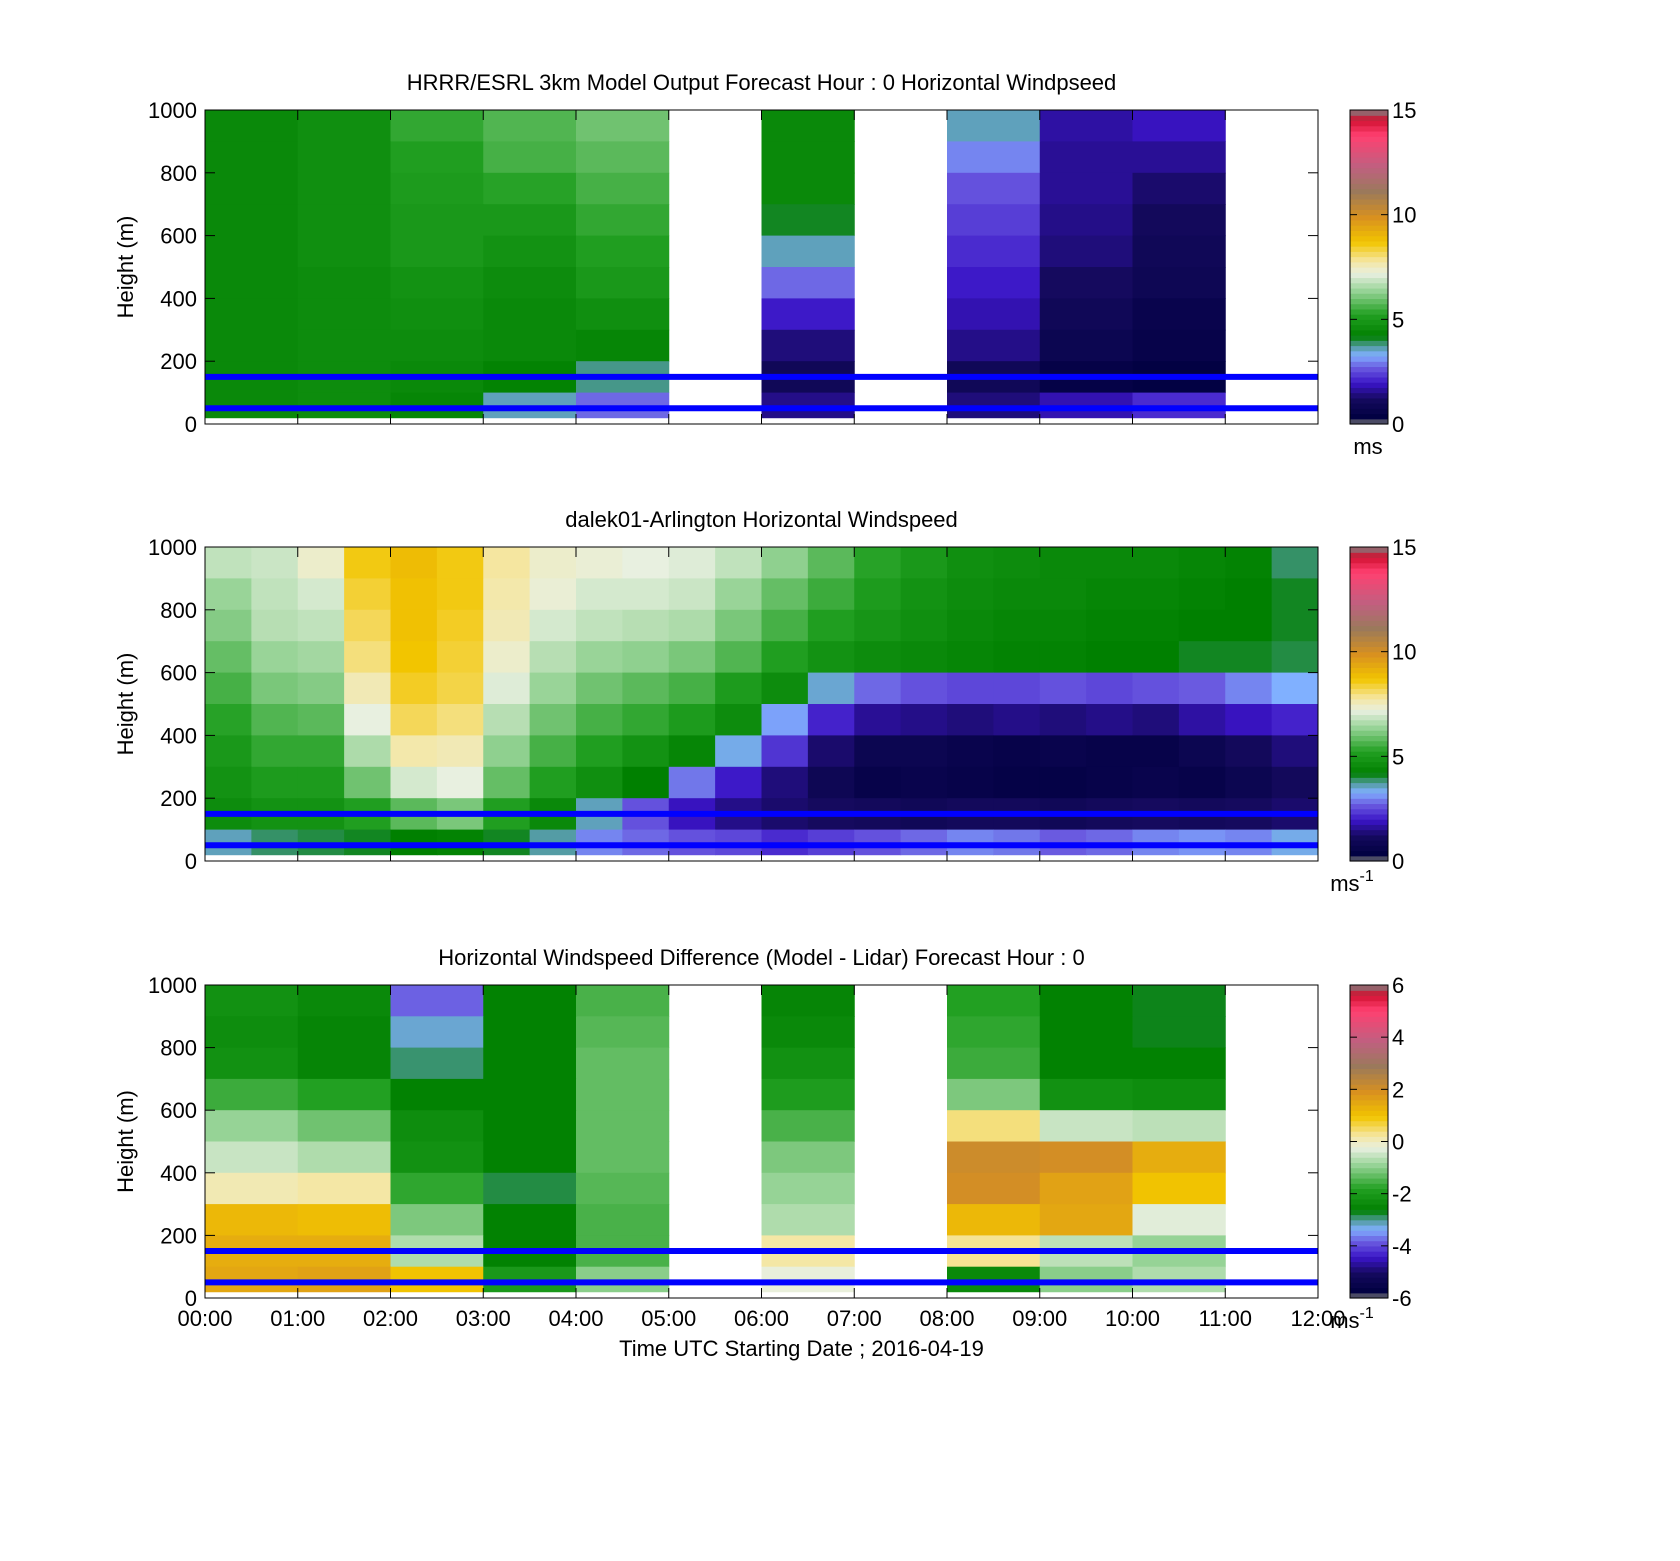  Describe the element at coordinates (1398, 756) in the screenshot. I see `colorbar-tick-label: 5` at that location.